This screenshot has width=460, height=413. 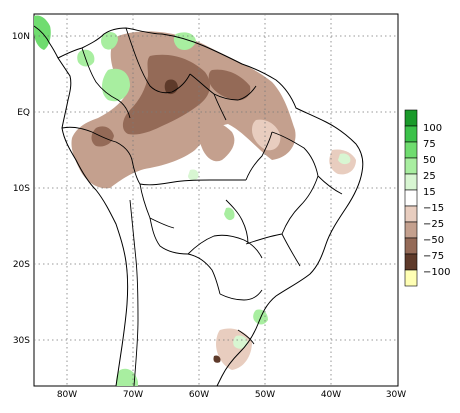 I want to click on legend-label: −15, so click(x=433, y=208).